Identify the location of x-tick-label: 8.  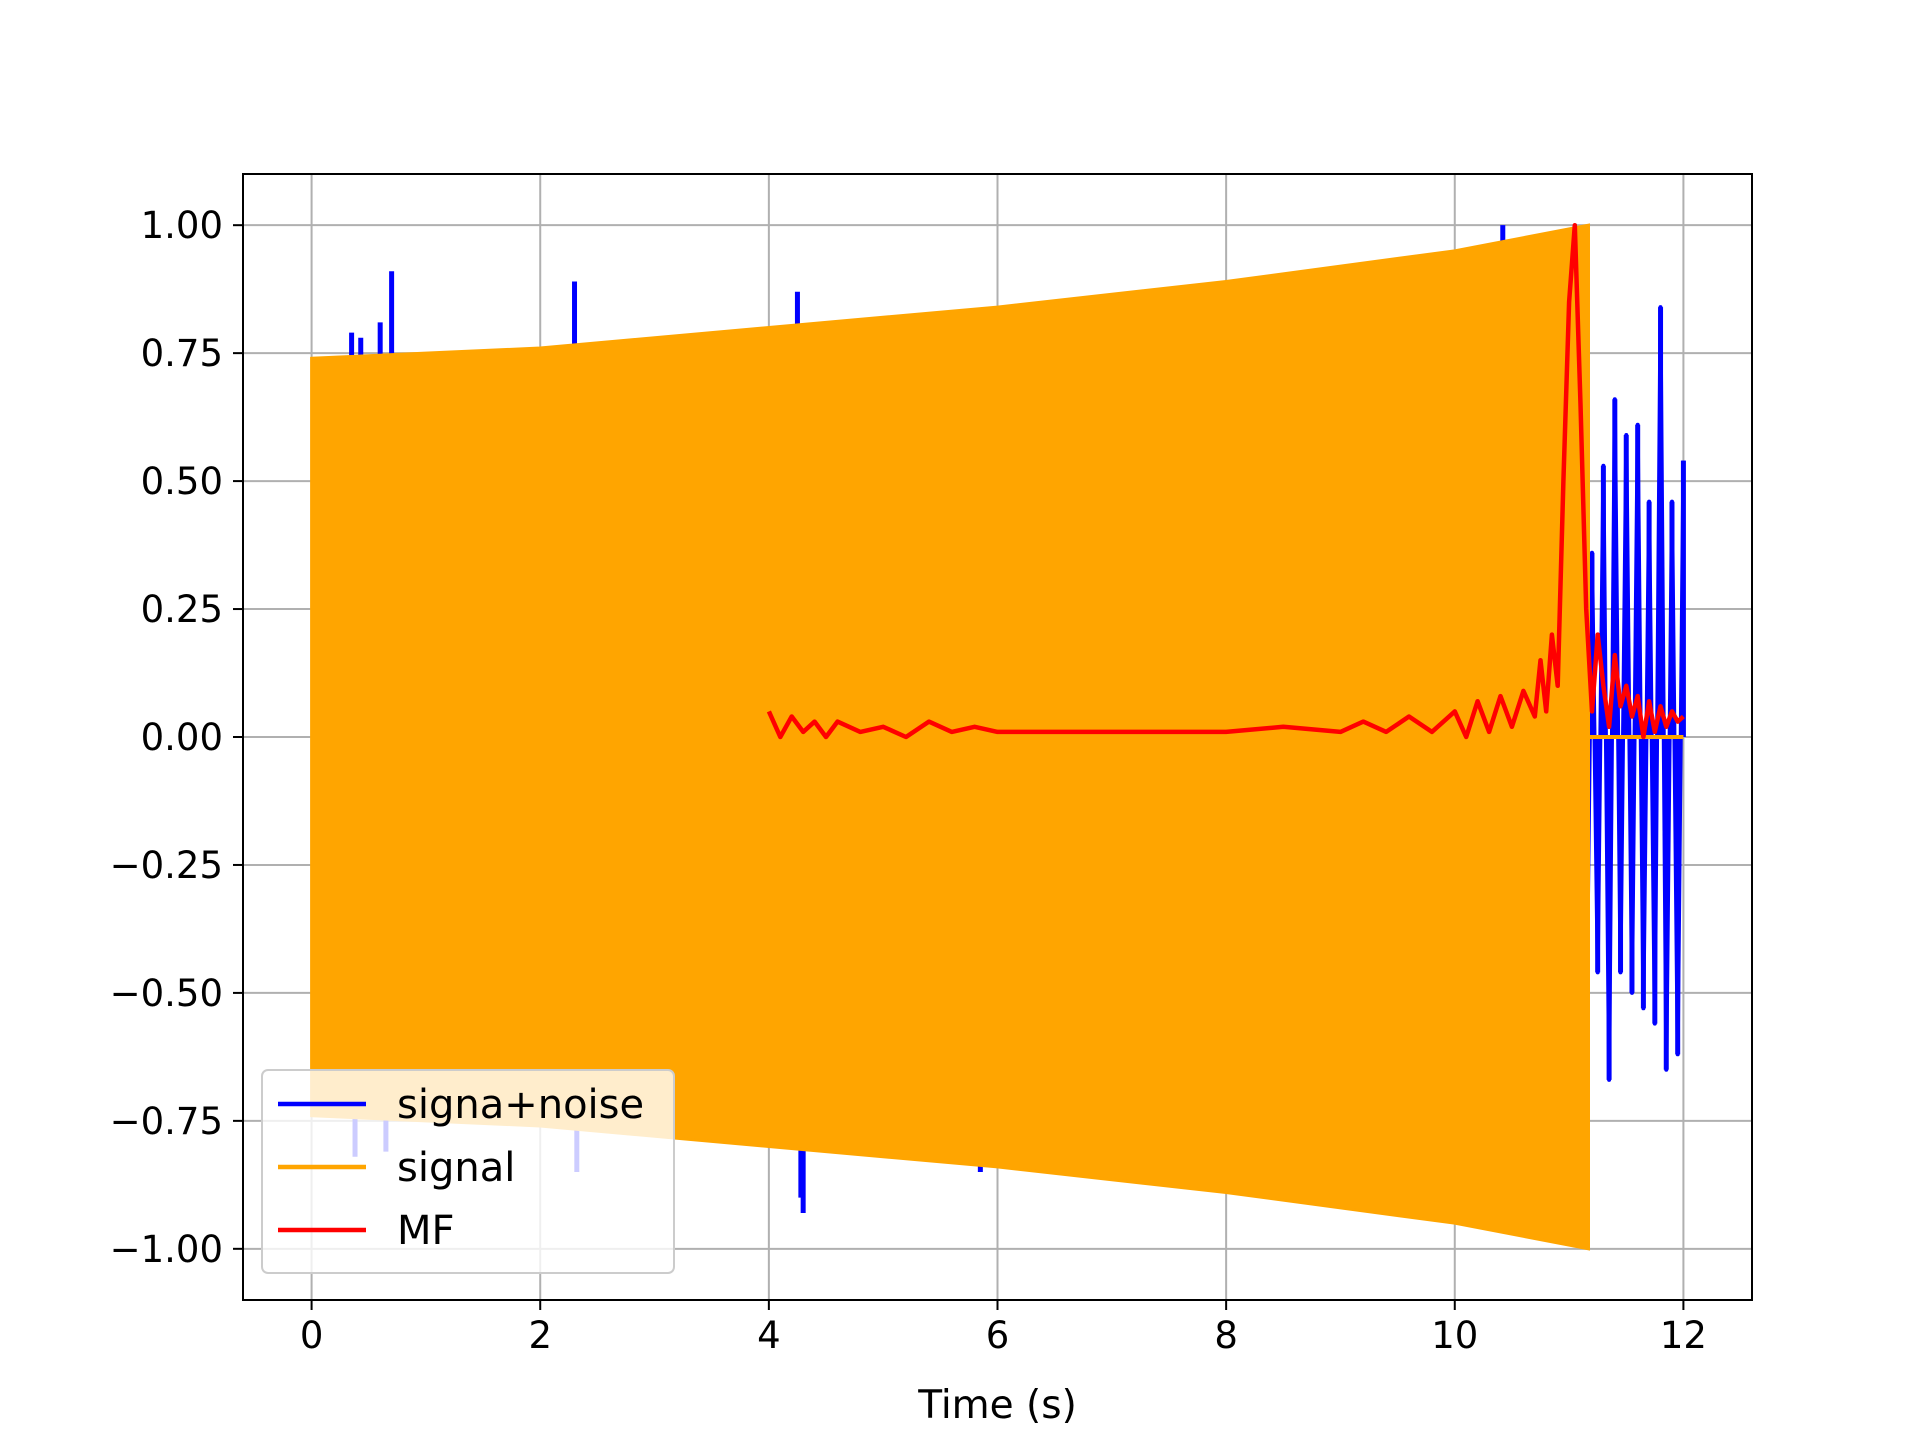
(1226, 1335).